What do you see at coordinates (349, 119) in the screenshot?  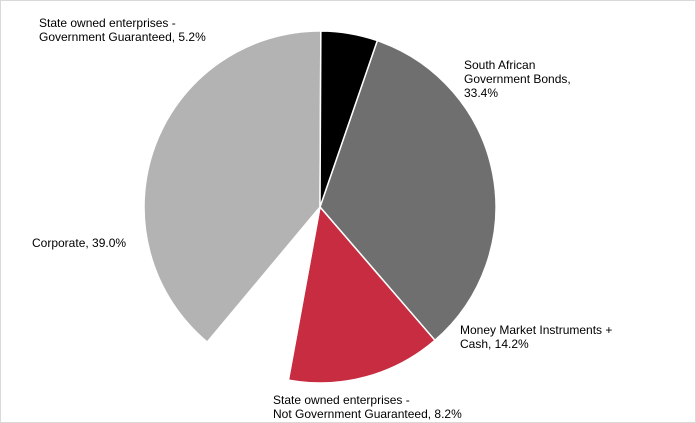 I see `slice-soe-guaranteed` at bounding box center [349, 119].